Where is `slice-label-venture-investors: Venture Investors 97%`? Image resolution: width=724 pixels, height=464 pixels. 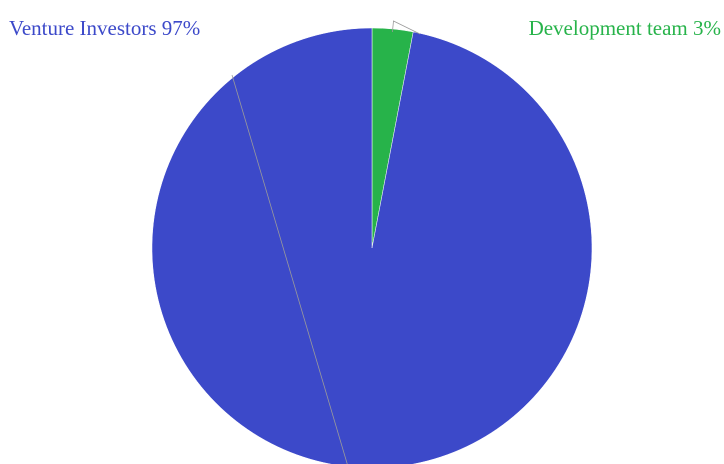
slice-label-venture-investors: Venture Investors 97% is located at coordinates (104, 28).